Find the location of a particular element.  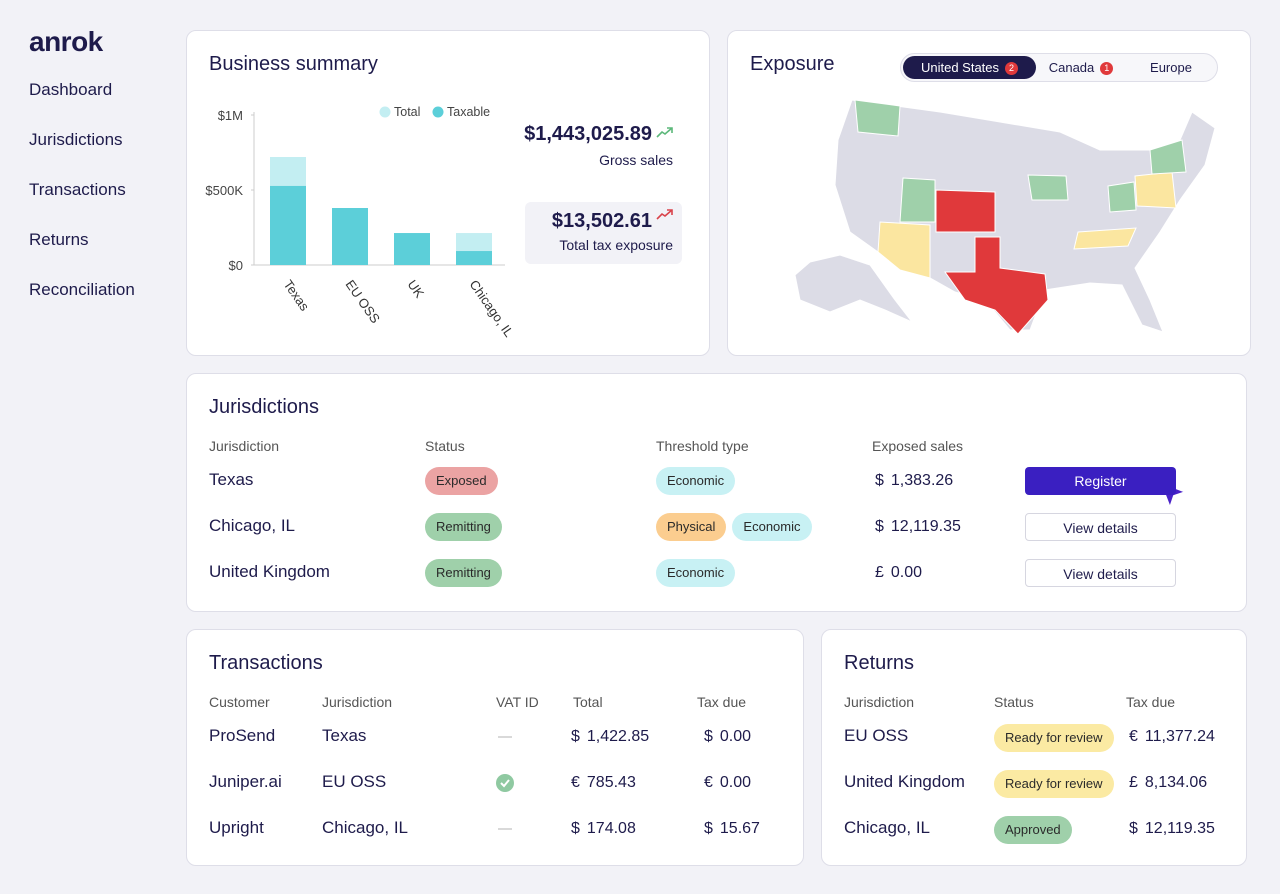

threshold-pill: Physical is located at coordinates (691, 527).